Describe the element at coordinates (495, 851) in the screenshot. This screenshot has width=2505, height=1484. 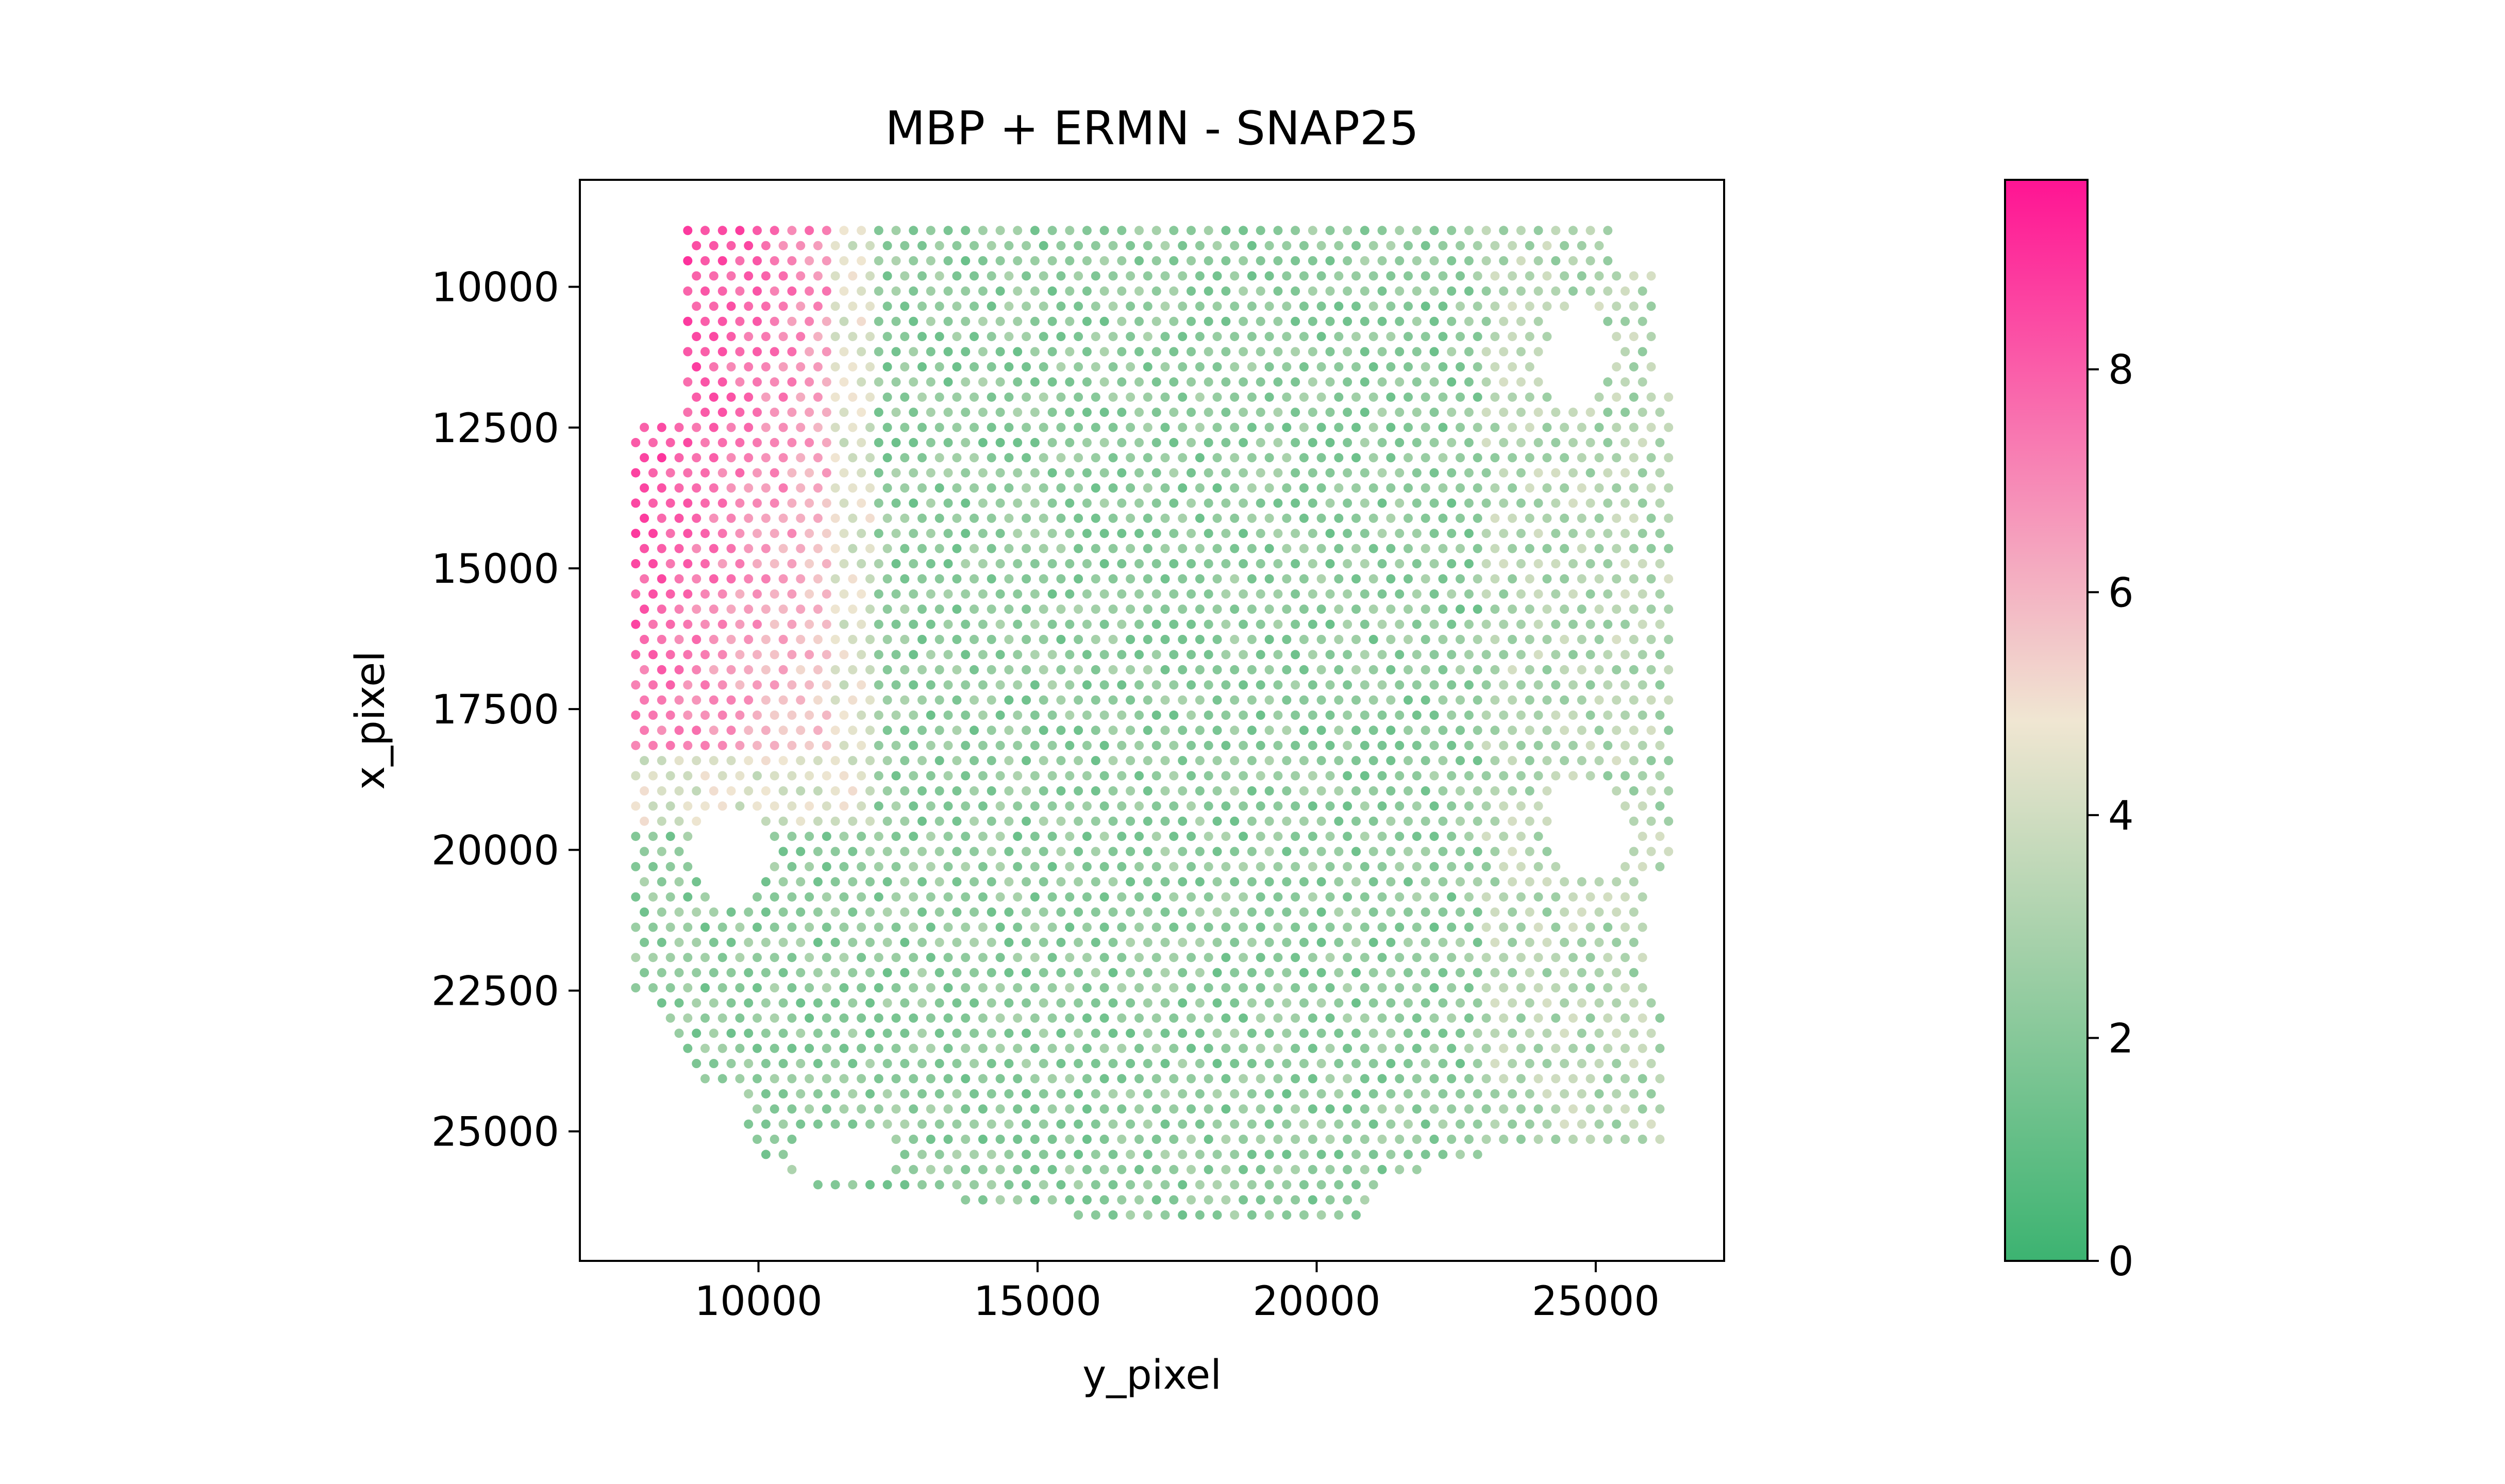
I see `y-tick-label: 20000` at that location.